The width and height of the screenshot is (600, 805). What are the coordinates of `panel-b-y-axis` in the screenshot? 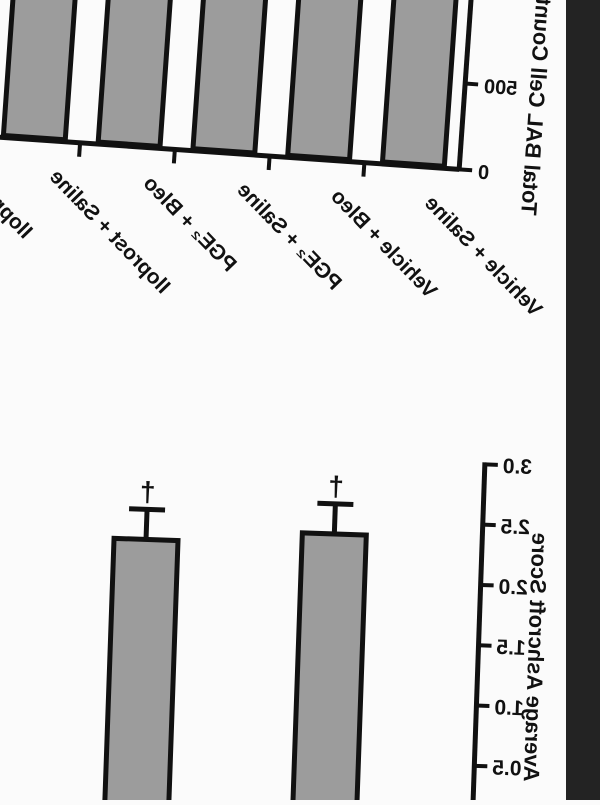 It's located at (478, 631).